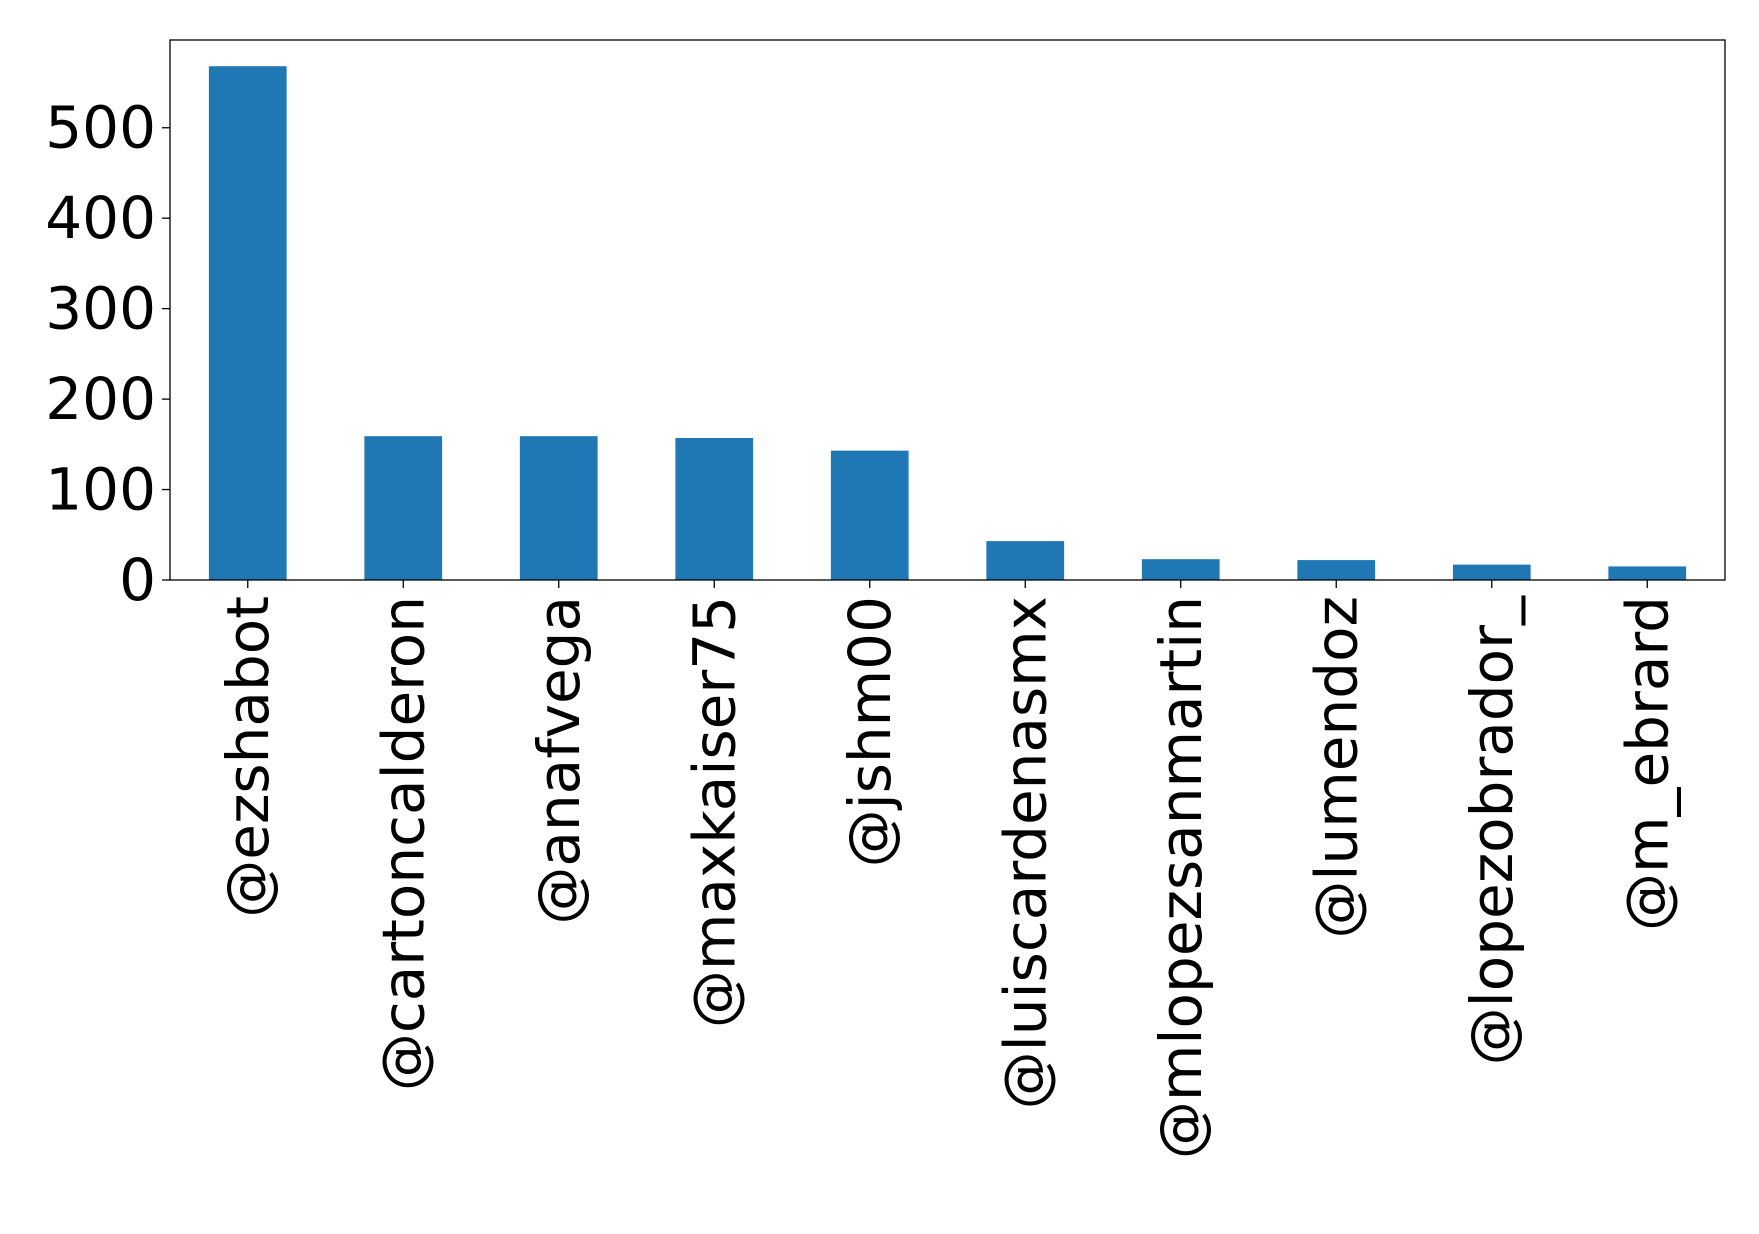 The width and height of the screenshot is (1759, 1234). Describe the element at coordinates (403, 843) in the screenshot. I see `x-tick-label: @cartoncalderon` at that location.